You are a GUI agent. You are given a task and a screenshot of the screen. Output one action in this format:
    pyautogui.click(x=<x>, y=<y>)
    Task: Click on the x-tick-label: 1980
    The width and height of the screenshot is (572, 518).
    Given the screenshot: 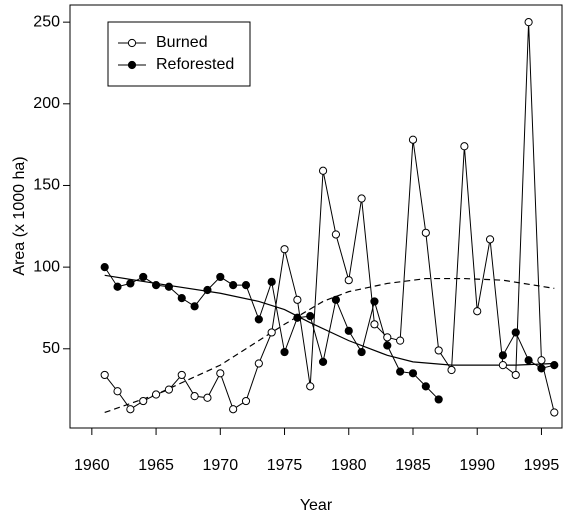 What is the action you would take?
    pyautogui.click(x=349, y=465)
    